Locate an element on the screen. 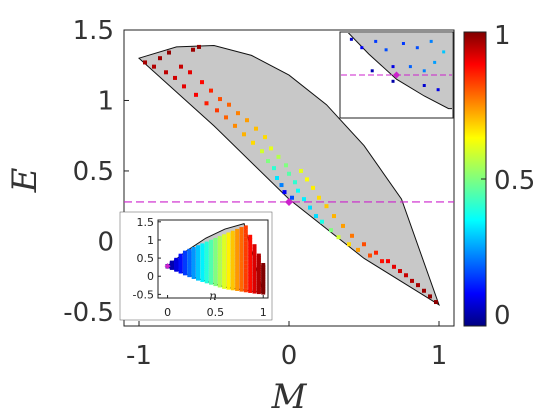 This screenshot has height=420, width=560. colorbar-tick-label: 0 is located at coordinates (502, 316).